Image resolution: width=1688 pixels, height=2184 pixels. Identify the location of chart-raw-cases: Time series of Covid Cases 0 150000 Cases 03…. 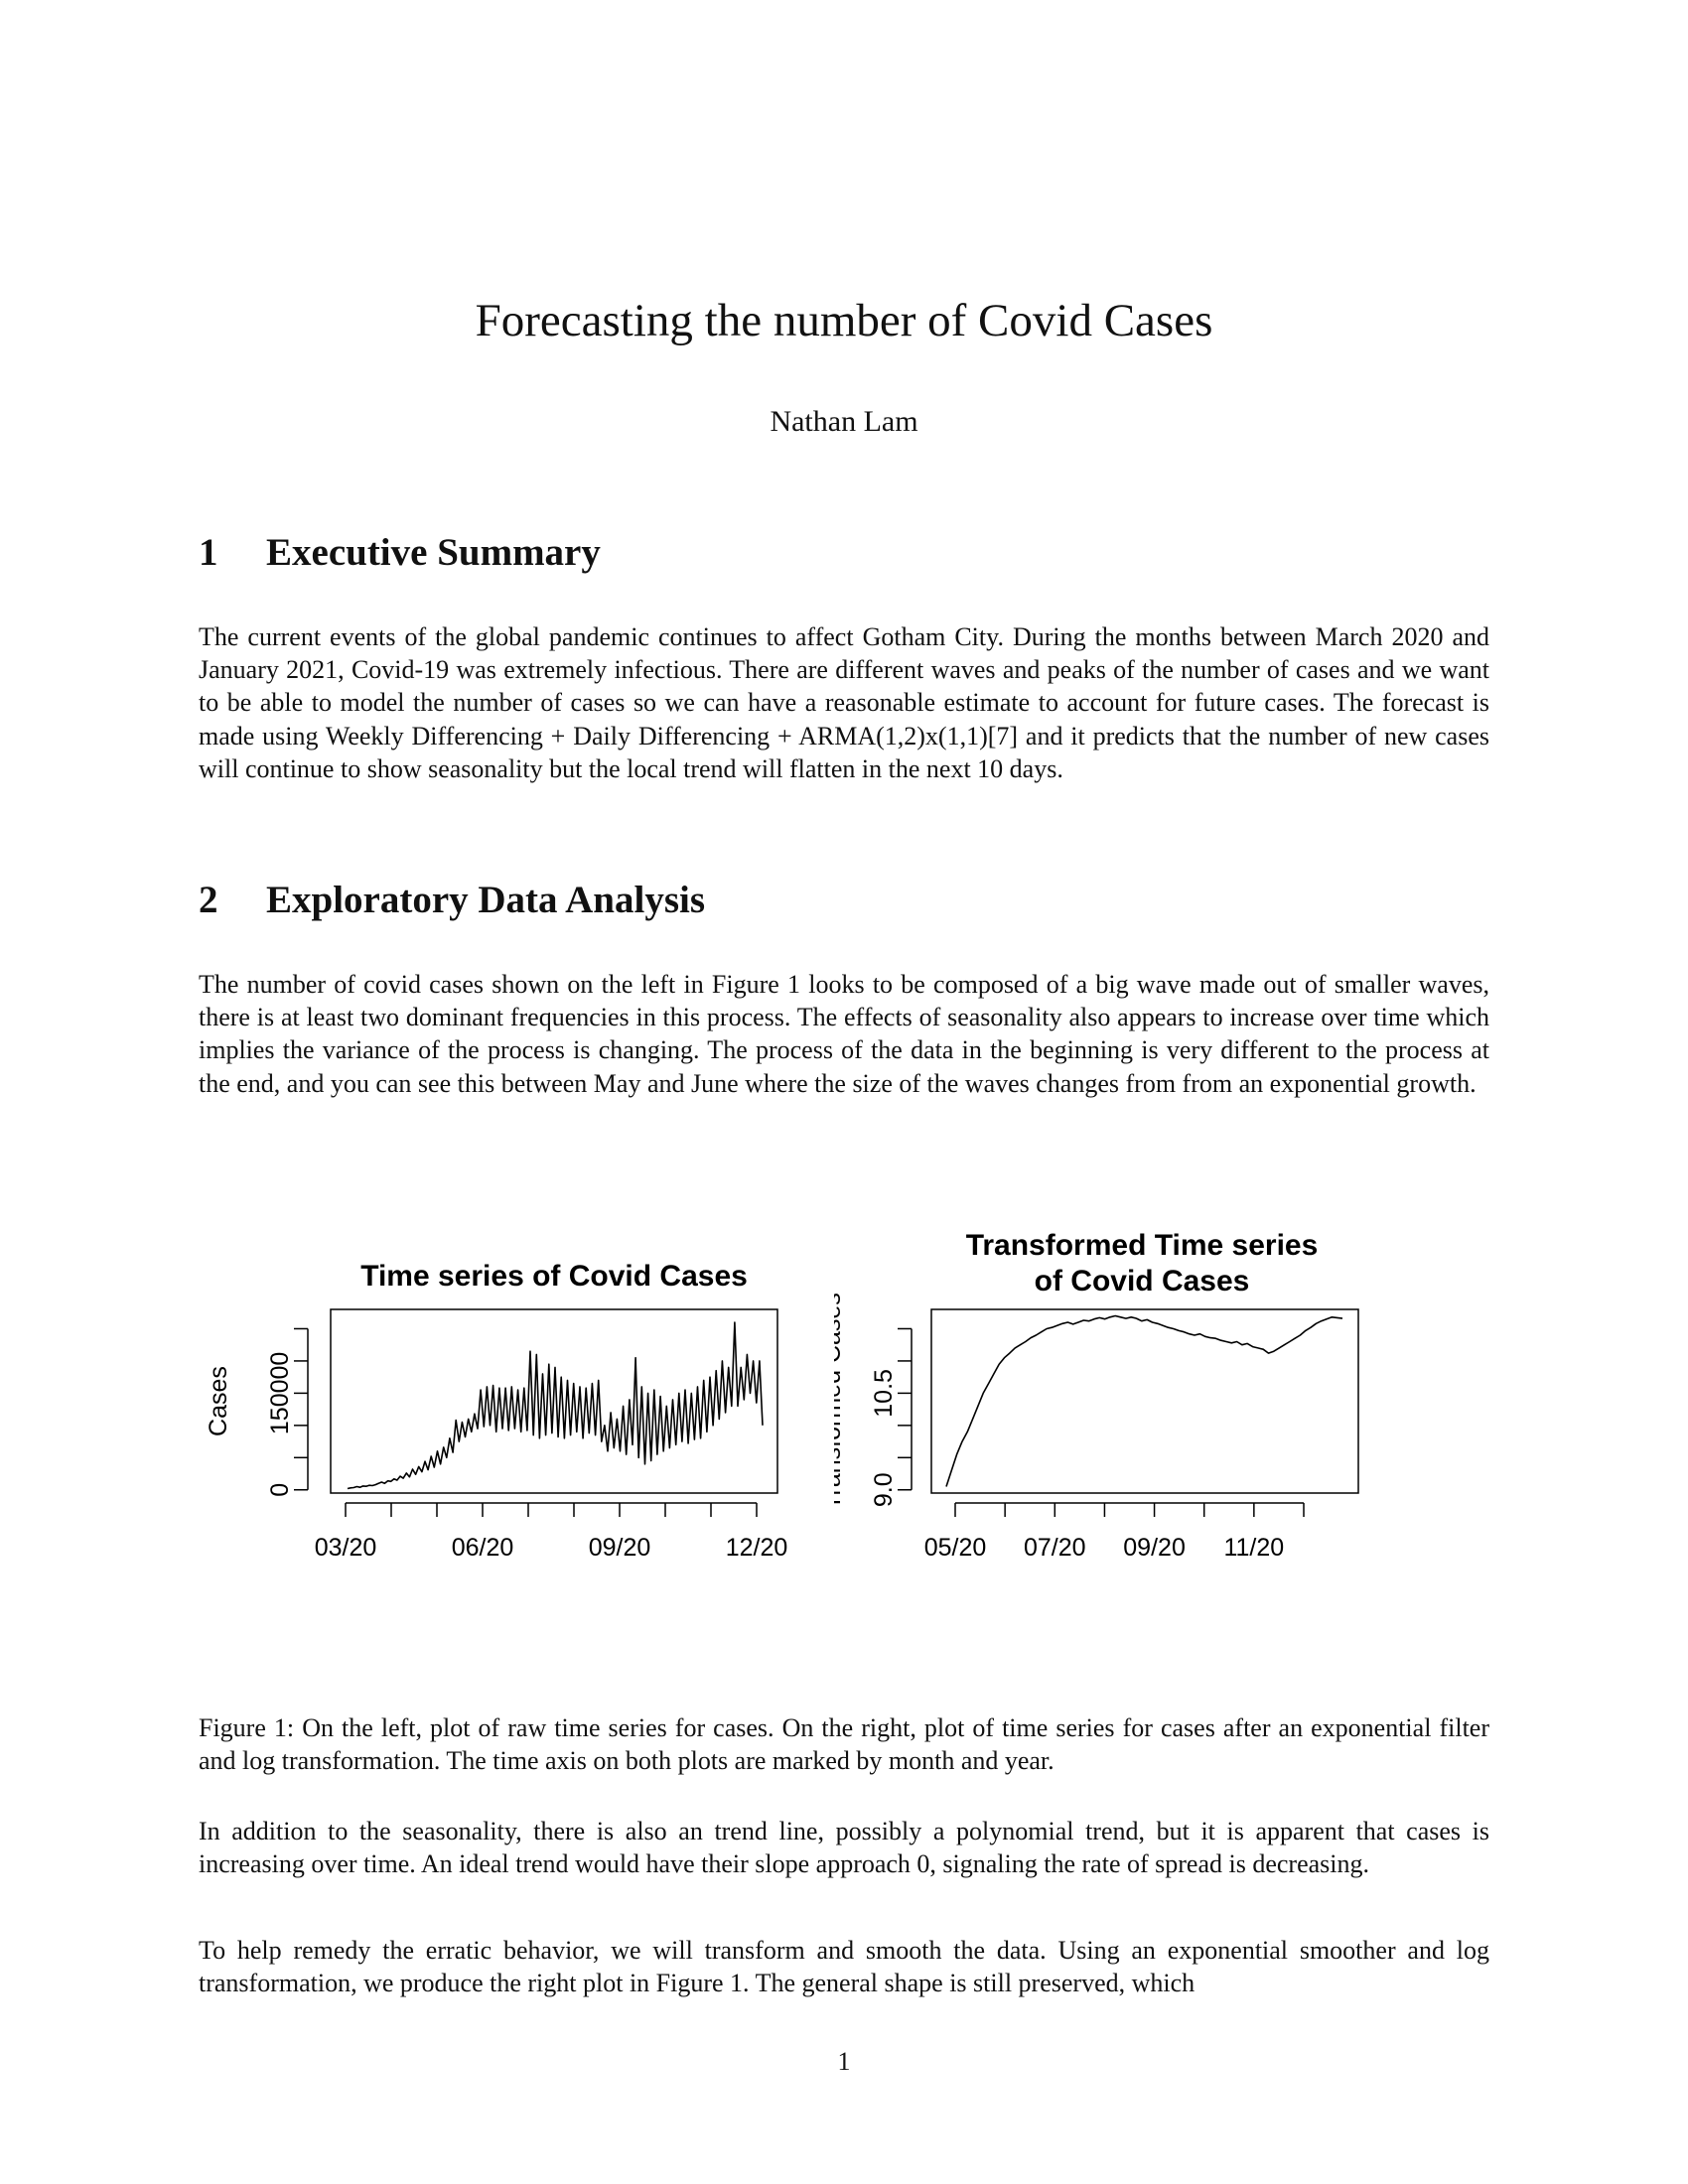
(496, 1411).